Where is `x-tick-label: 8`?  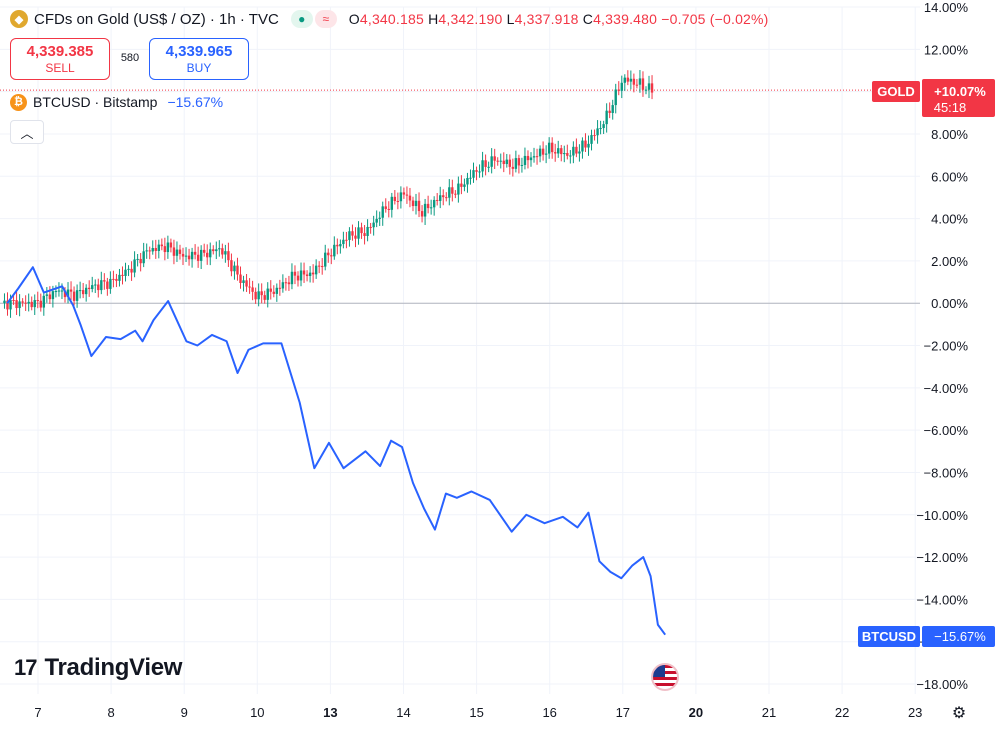 x-tick-label: 8 is located at coordinates (110, 712).